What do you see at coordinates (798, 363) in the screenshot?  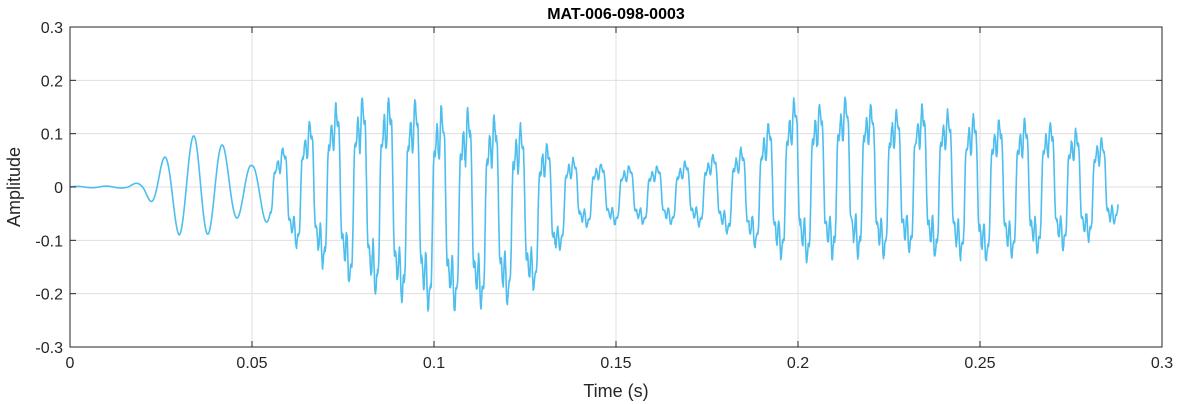 I see `x-tick-label: 0.2` at bounding box center [798, 363].